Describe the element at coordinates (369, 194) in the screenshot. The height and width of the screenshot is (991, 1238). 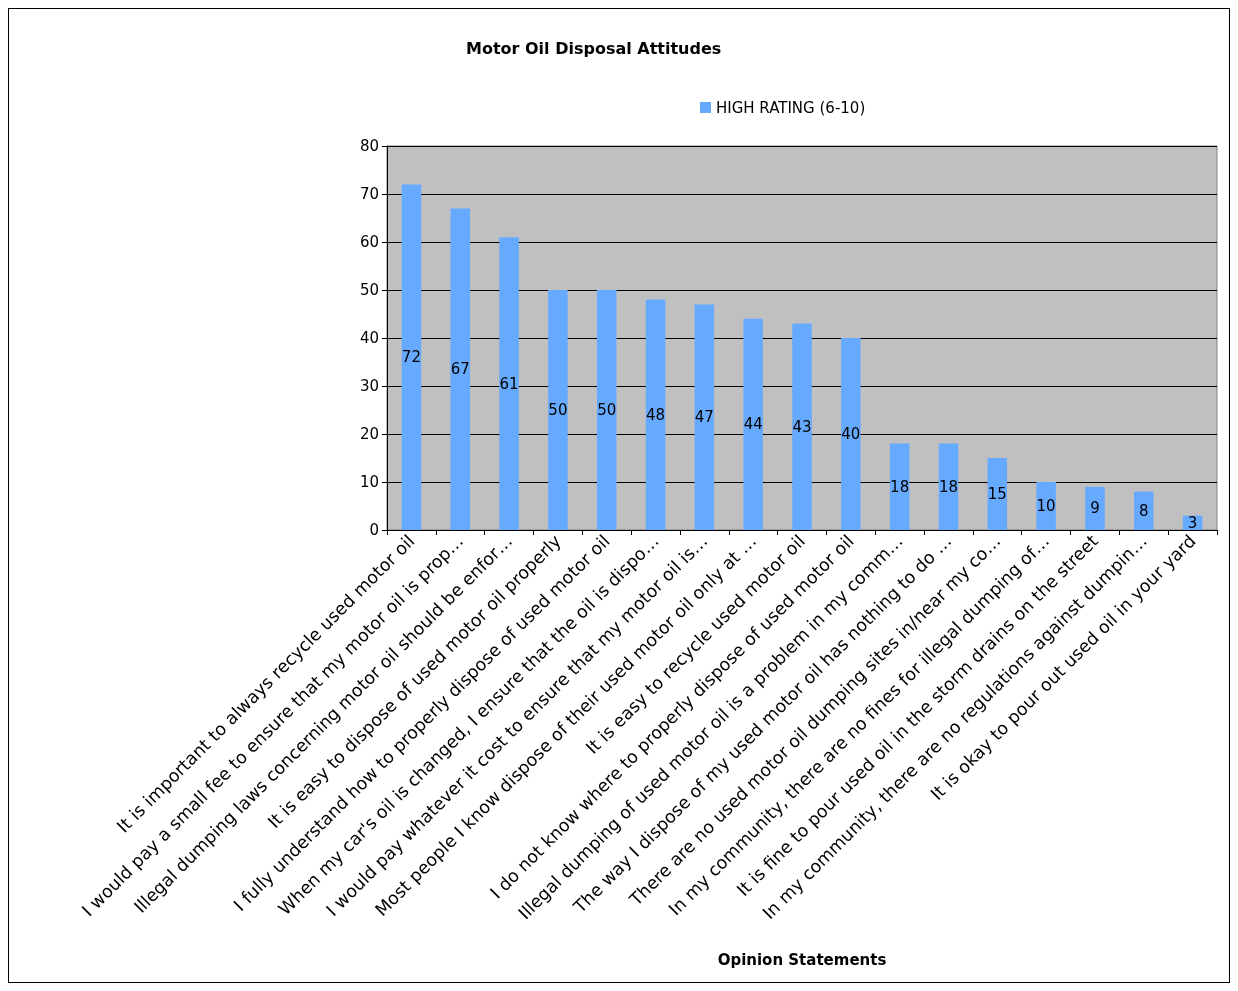
I see `y-tick-label: 70` at that location.